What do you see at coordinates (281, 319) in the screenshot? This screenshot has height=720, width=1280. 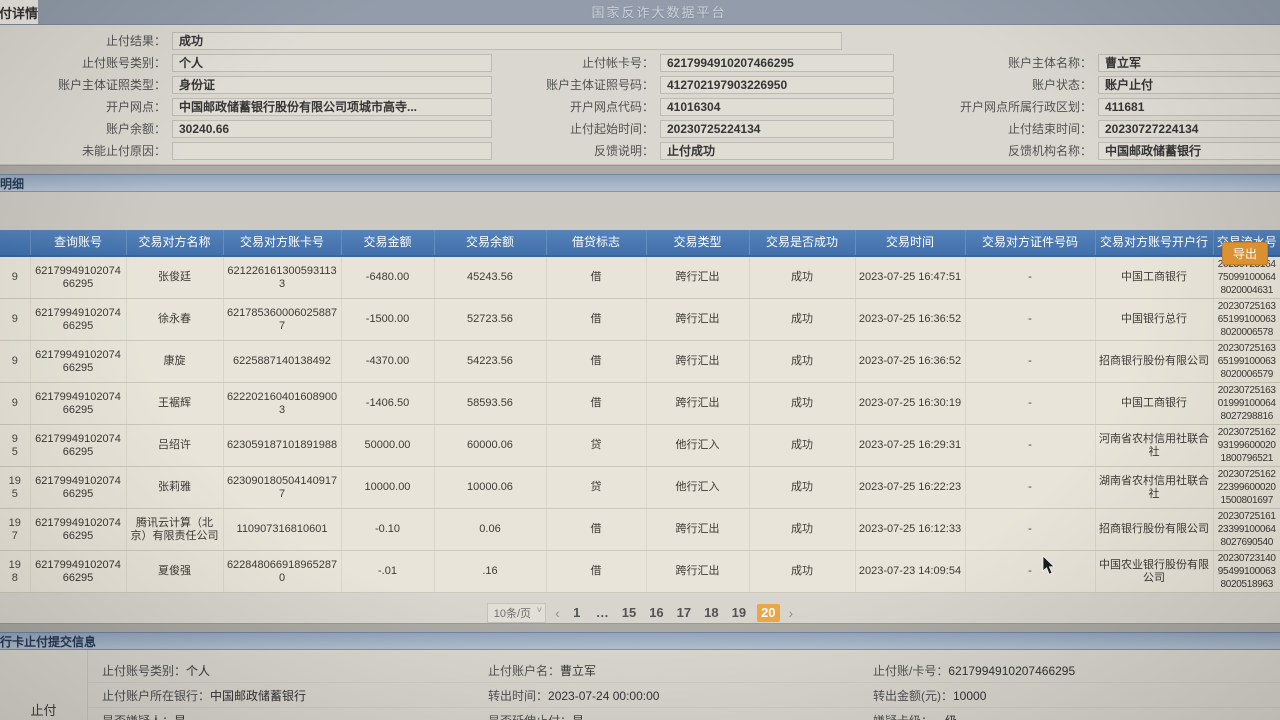 I see `cell-counterparty-card: 6217853600060258877` at bounding box center [281, 319].